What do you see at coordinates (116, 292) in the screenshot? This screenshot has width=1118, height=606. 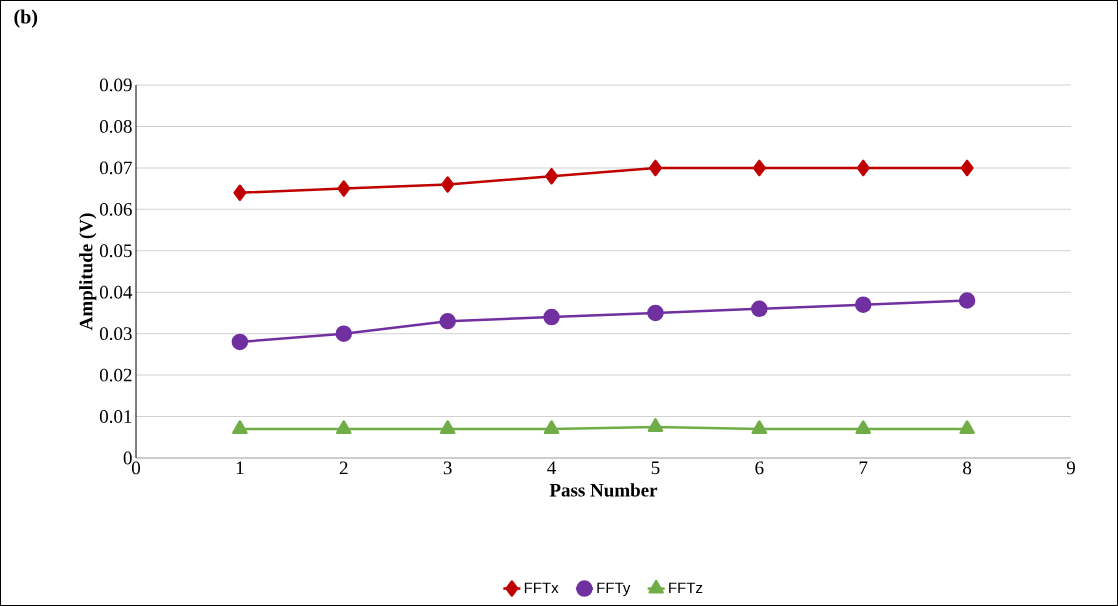 I see `y-tick-label: 0.04` at bounding box center [116, 292].